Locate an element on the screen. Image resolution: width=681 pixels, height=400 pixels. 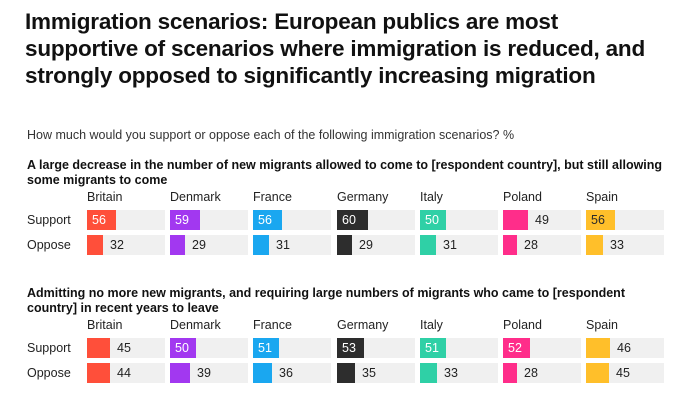
value-label-denmark-support: 50 is located at coordinates (182, 348).